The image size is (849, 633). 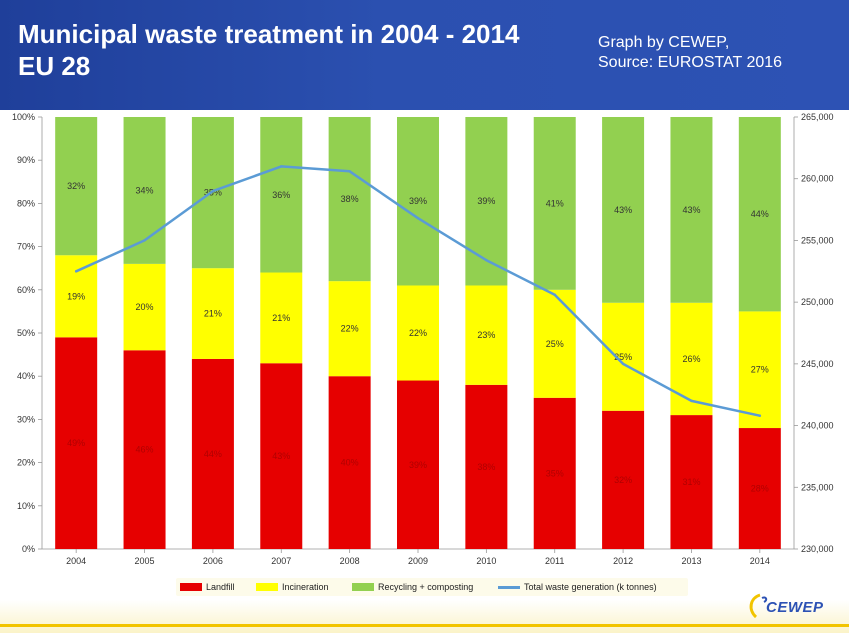 I want to click on left-axis-tick-label: 30%, so click(x=26, y=419).